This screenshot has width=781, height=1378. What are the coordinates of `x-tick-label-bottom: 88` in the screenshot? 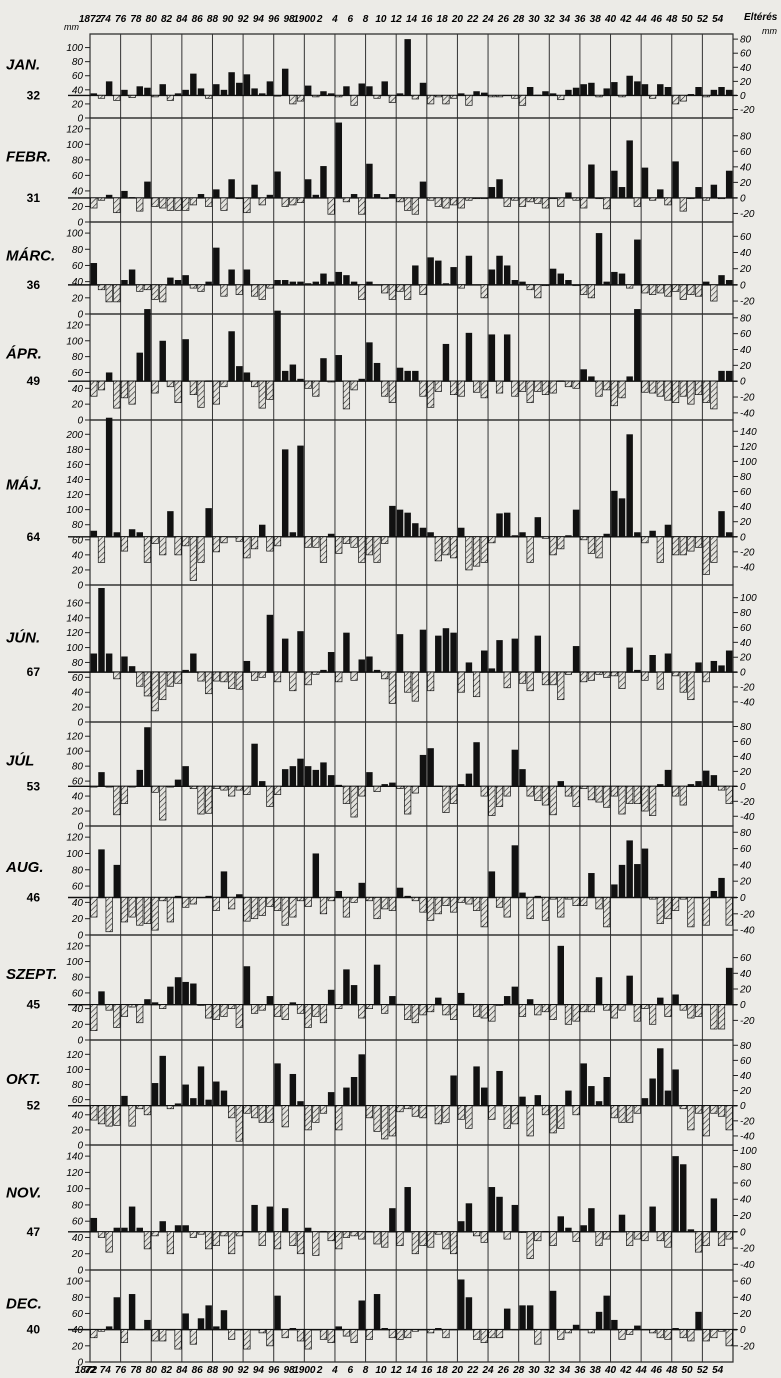 It's located at (213, 1370).